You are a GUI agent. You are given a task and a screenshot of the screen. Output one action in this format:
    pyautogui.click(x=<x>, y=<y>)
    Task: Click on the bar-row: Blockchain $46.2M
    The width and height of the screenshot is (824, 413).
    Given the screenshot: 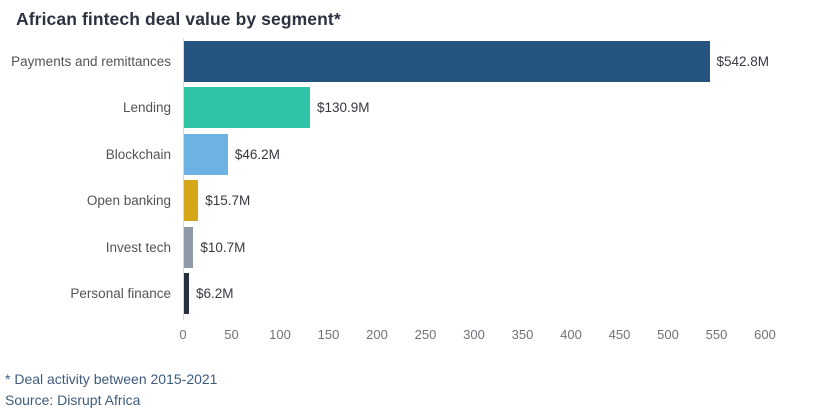 What is the action you would take?
    pyautogui.click(x=412, y=154)
    